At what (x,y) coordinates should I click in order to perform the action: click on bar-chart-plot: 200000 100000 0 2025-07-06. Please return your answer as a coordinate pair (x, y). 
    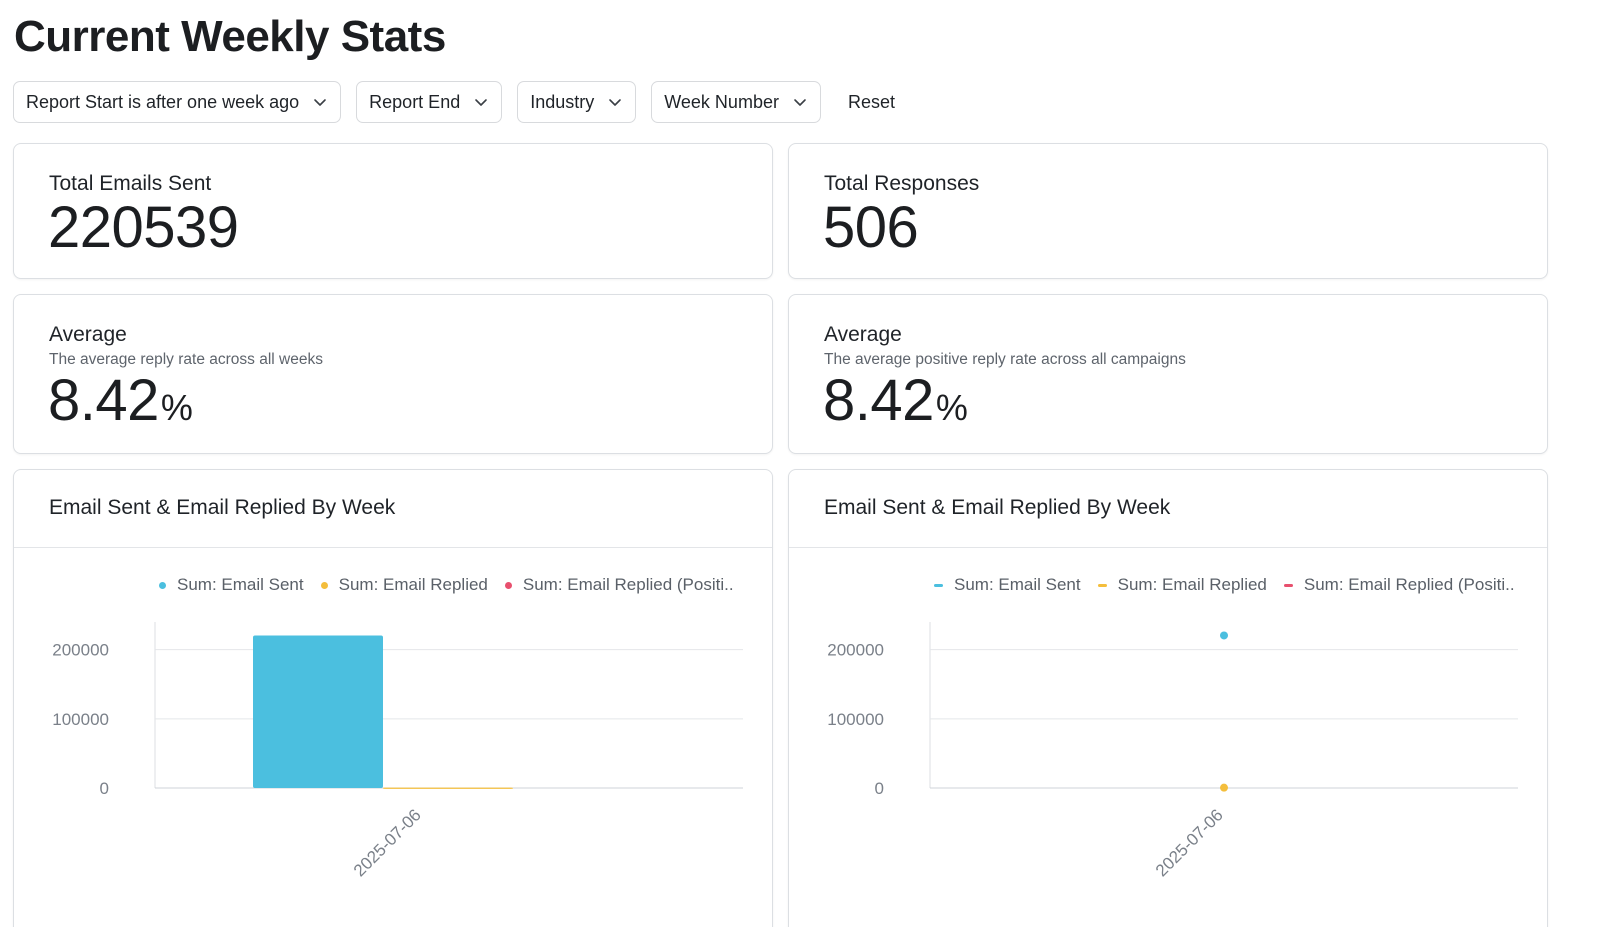
    Looking at the image, I should click on (397, 751).